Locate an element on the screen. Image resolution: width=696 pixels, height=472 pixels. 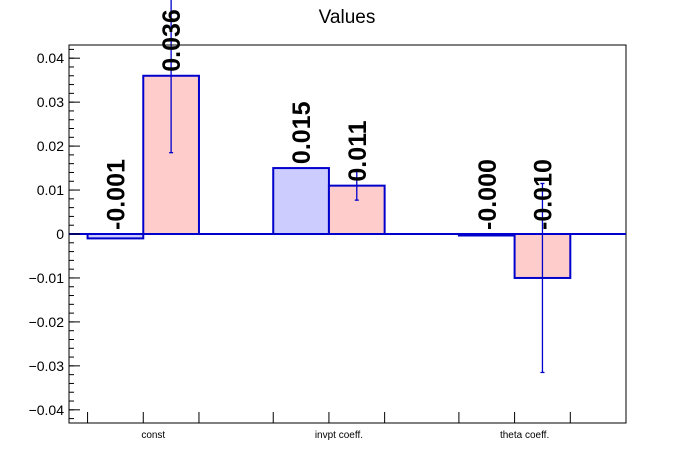
data-label-series2-2: 0.011 is located at coordinates (358, 150).